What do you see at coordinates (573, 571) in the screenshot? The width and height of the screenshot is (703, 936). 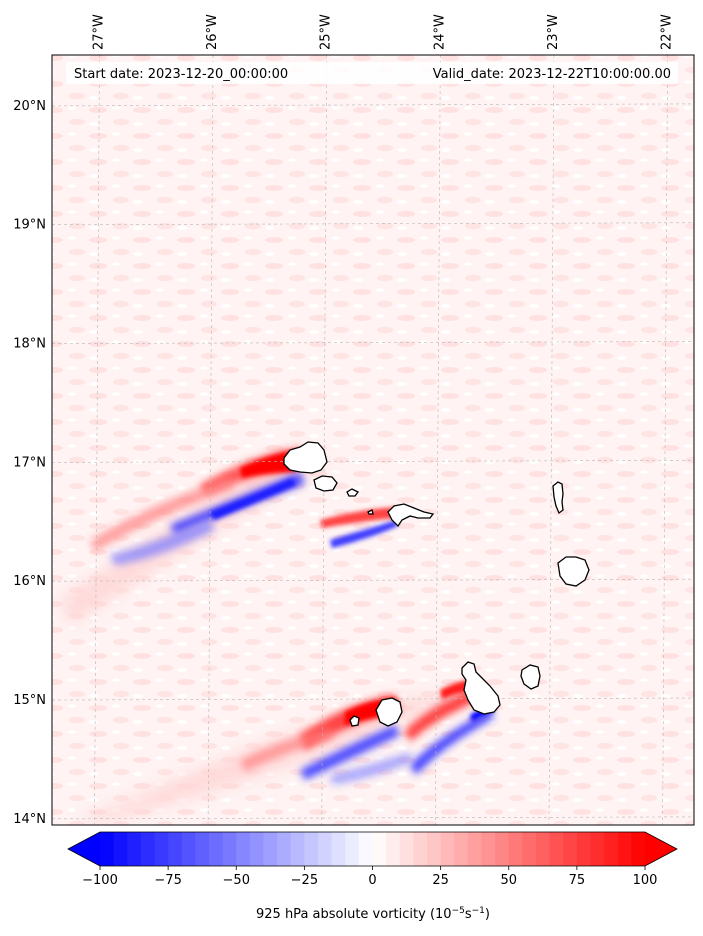 I see `island-boa-vista` at bounding box center [573, 571].